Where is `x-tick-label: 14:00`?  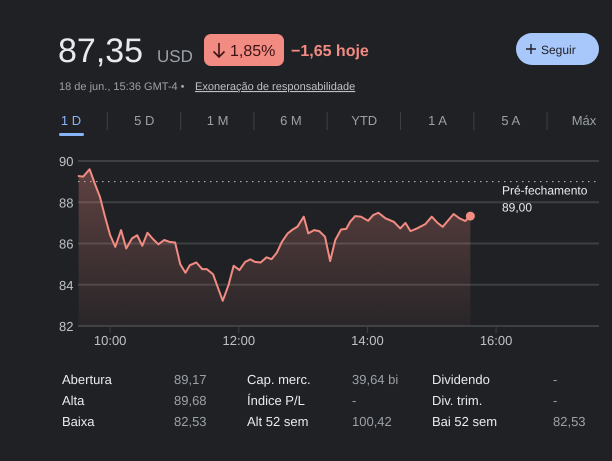 x-tick-label: 14:00 is located at coordinates (367, 340).